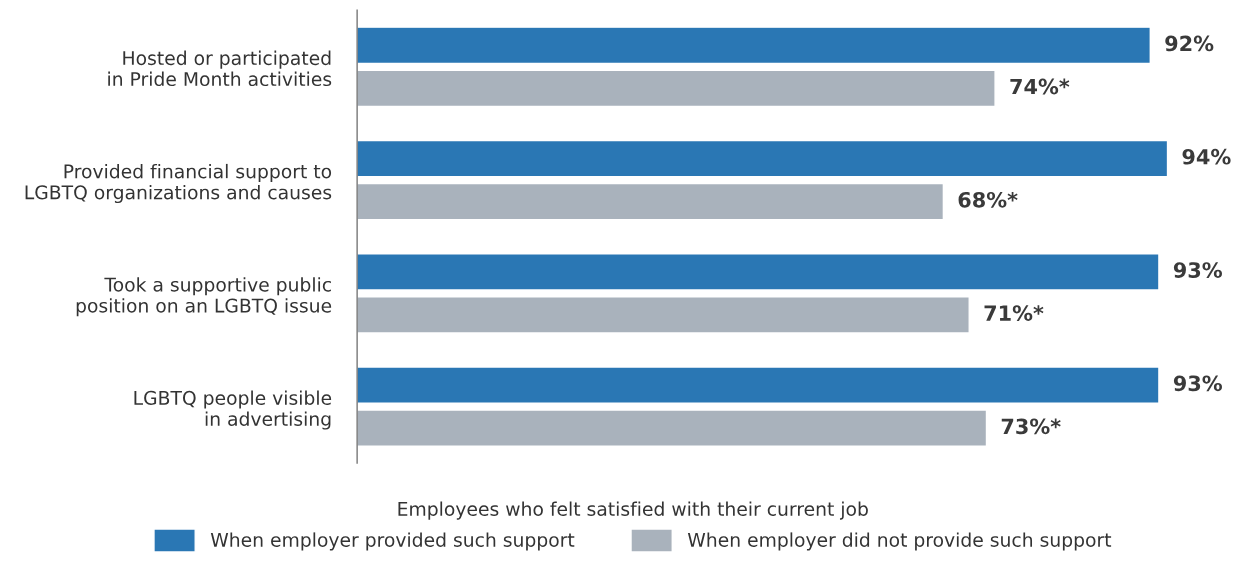  What do you see at coordinates (988, 199) in the screenshot?
I see `data-label: 68%*` at bounding box center [988, 199].